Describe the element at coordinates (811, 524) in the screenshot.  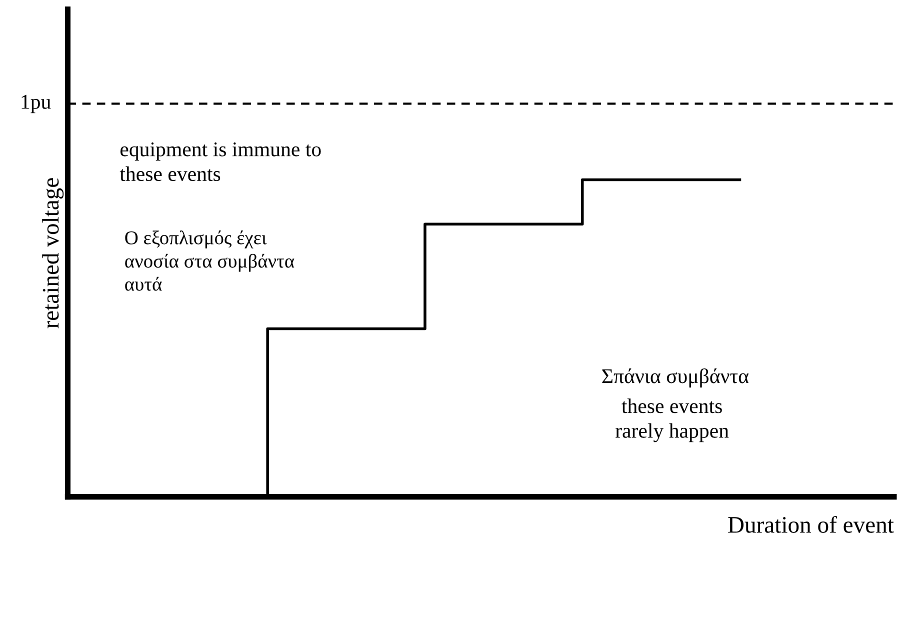
I see `x-axis-title: Duration of event` at that location.